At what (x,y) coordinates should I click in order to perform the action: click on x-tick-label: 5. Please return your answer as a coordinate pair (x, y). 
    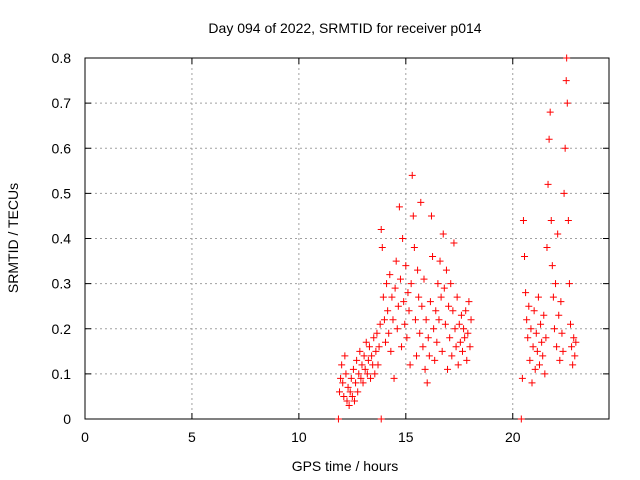
    Looking at the image, I should click on (192, 437).